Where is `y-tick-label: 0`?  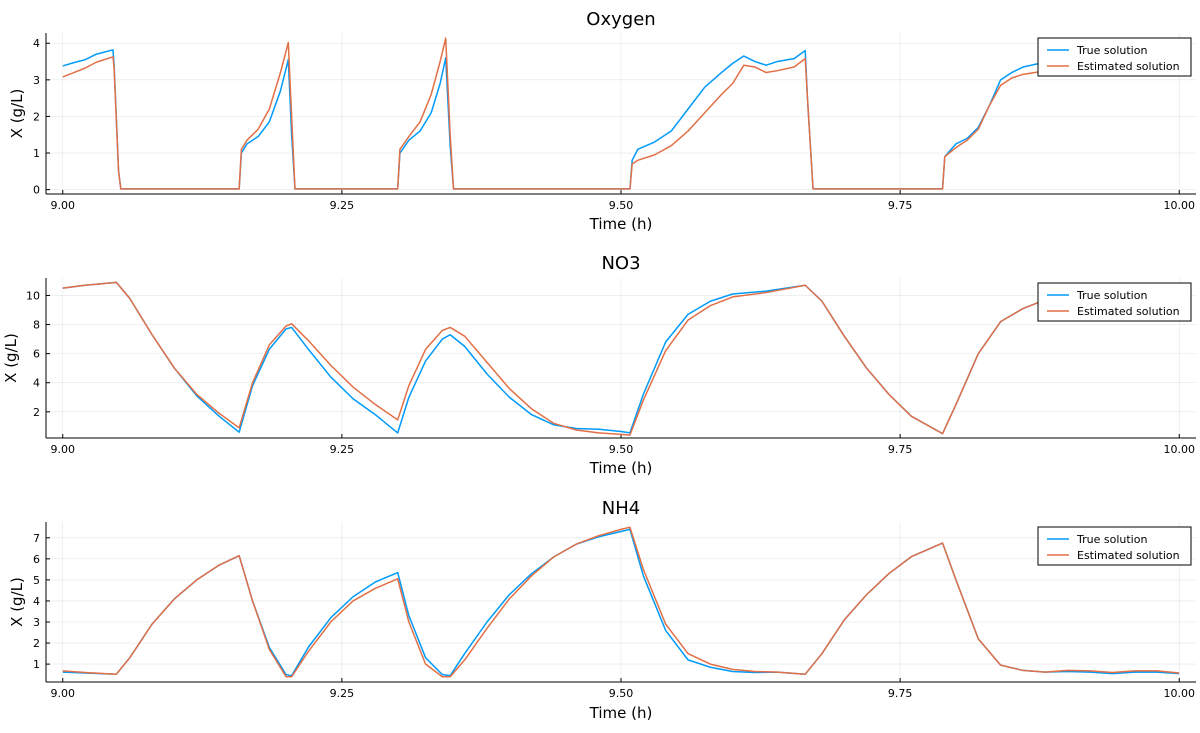
y-tick-label: 0 is located at coordinates (36, 190).